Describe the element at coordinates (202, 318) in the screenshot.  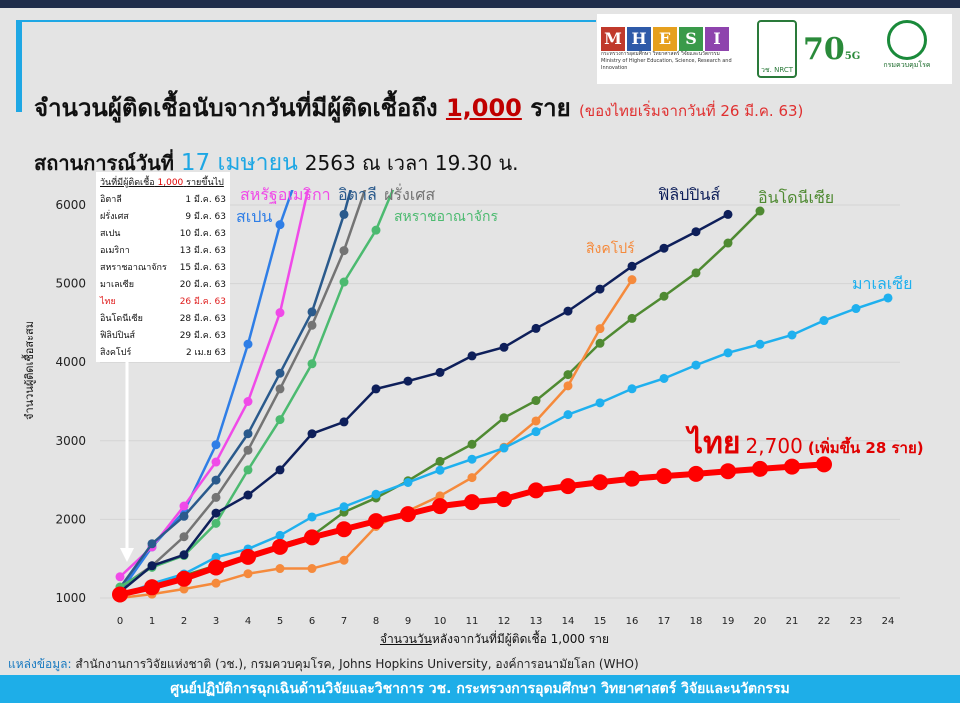
I see `date: 28 มี.ค. 63` at that location.